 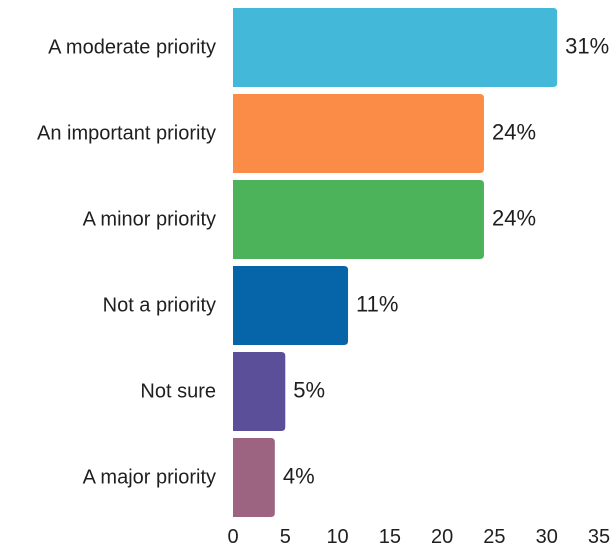 What do you see at coordinates (159, 306) in the screenshot?
I see `category-label: Not a priority` at bounding box center [159, 306].